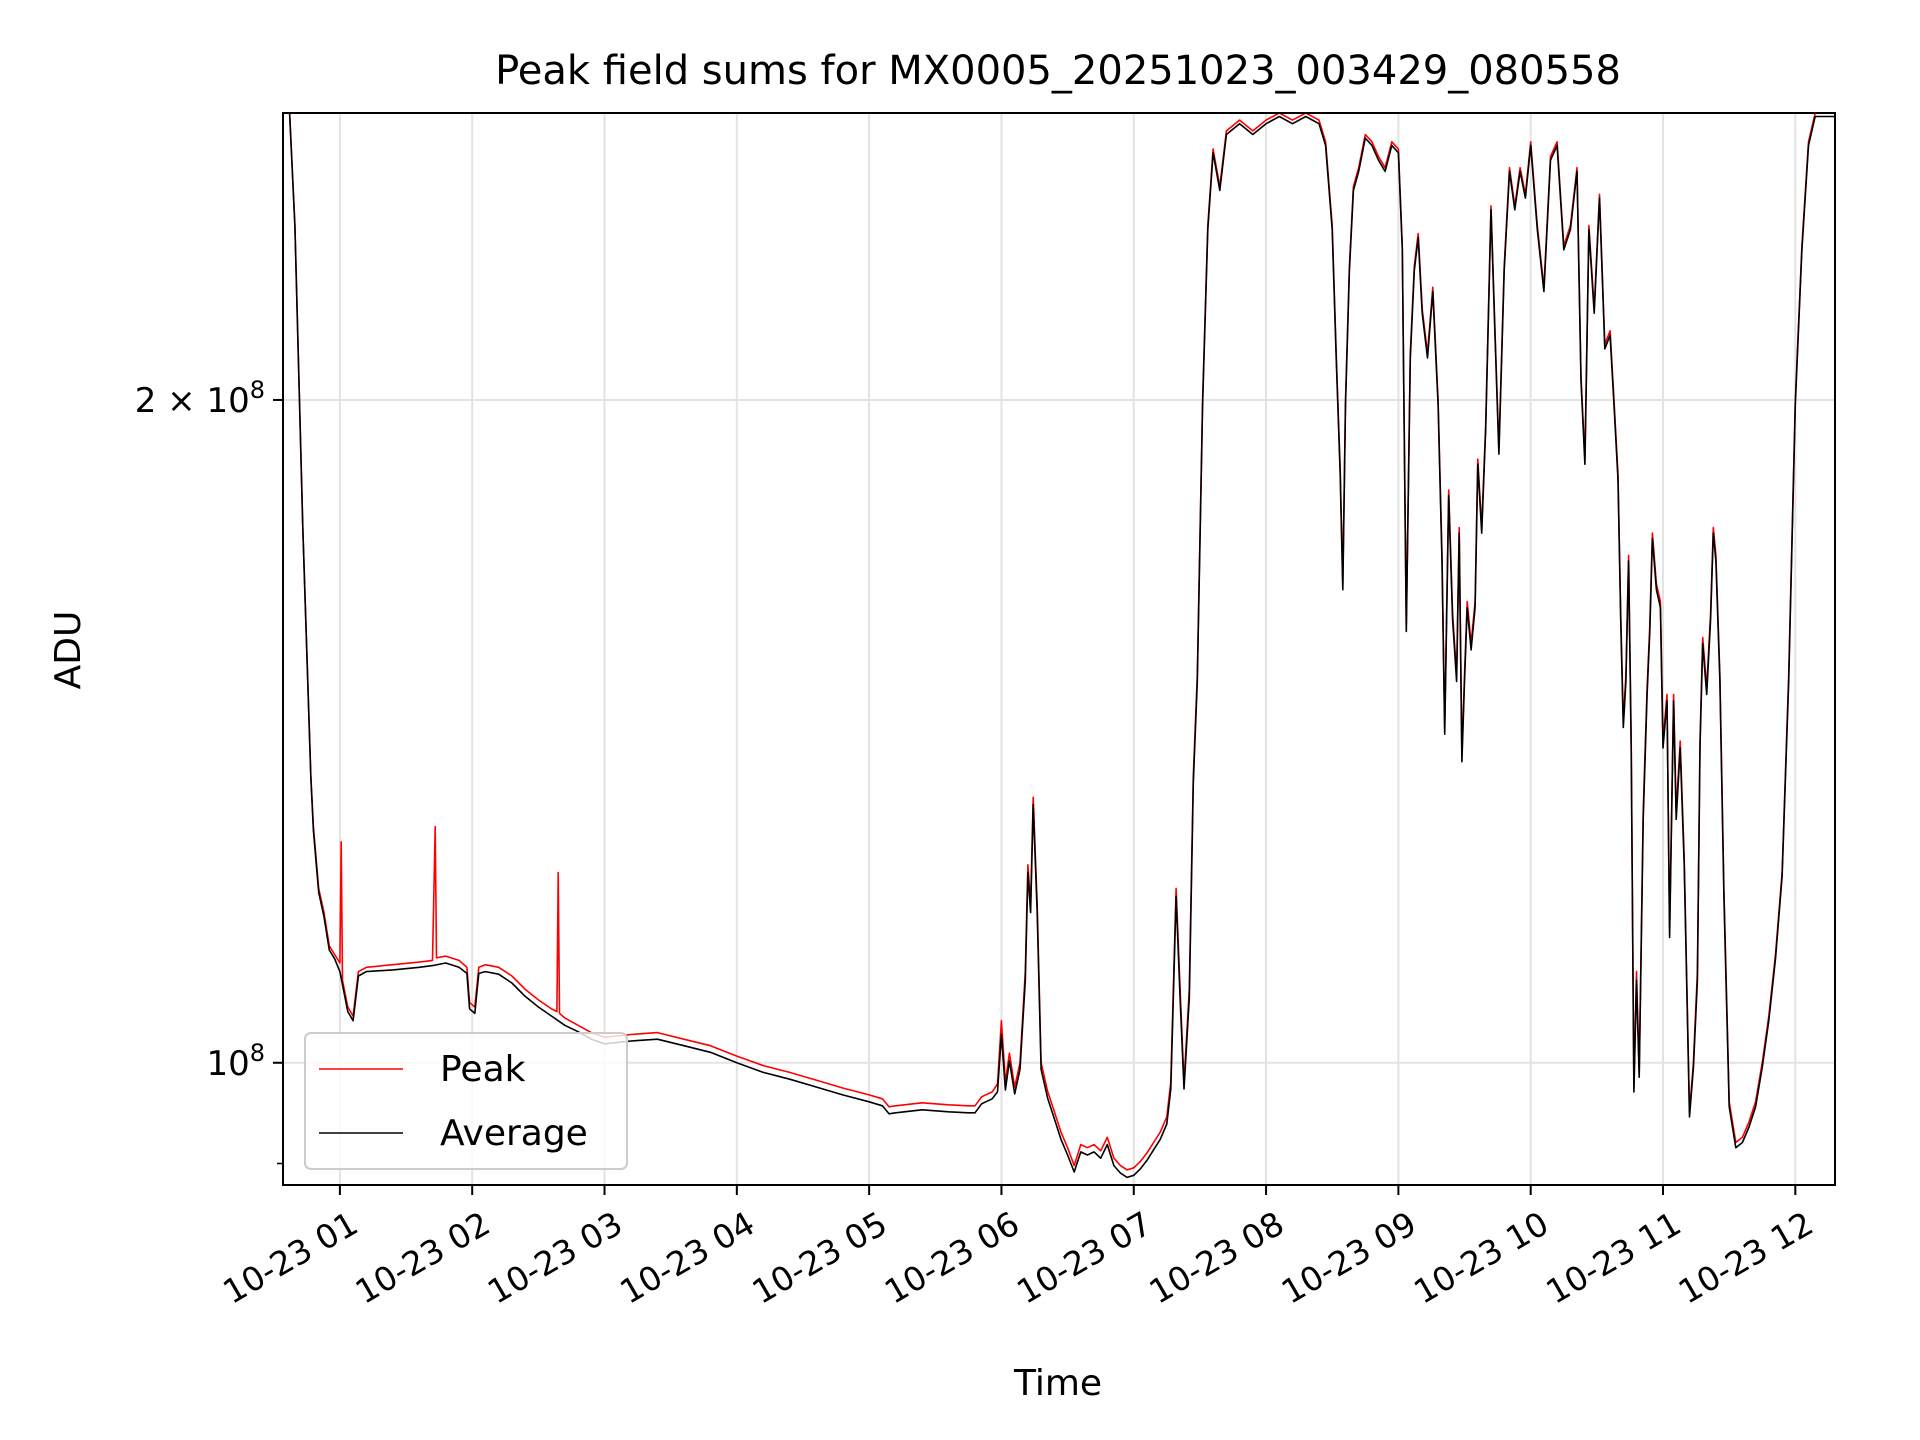 Image resolution: width=1920 pixels, height=1440 pixels. I want to click on legend-label-average: Average, so click(514, 1133).